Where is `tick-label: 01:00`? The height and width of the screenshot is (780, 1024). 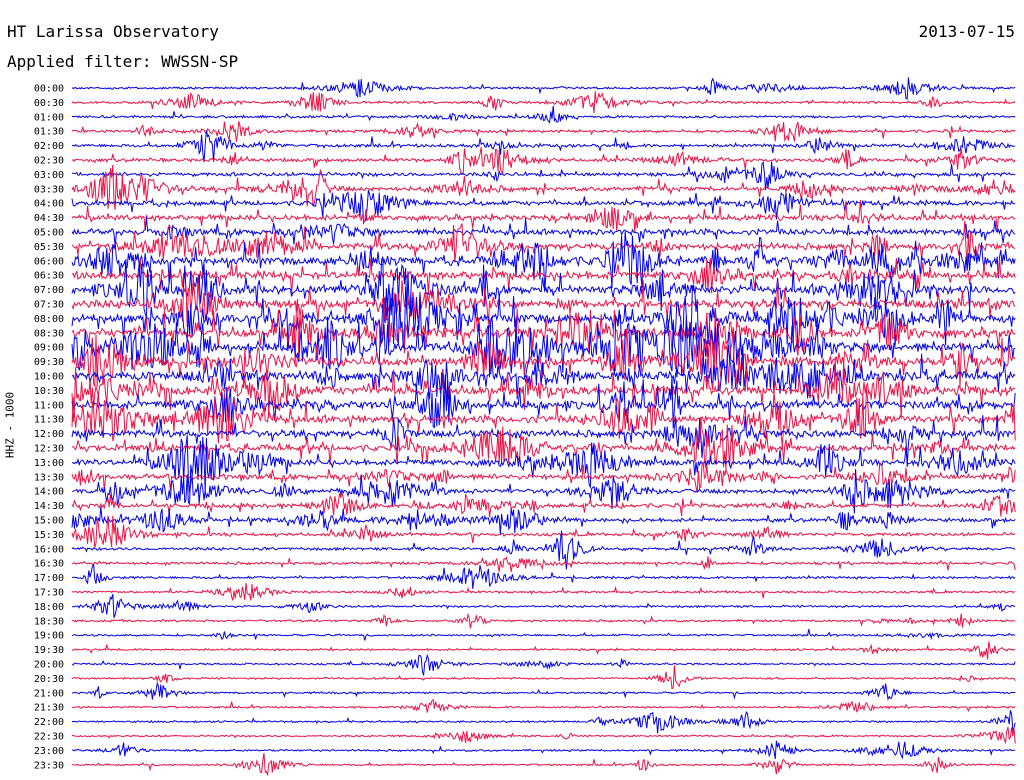
tick-label: 01:00 is located at coordinates (49, 117).